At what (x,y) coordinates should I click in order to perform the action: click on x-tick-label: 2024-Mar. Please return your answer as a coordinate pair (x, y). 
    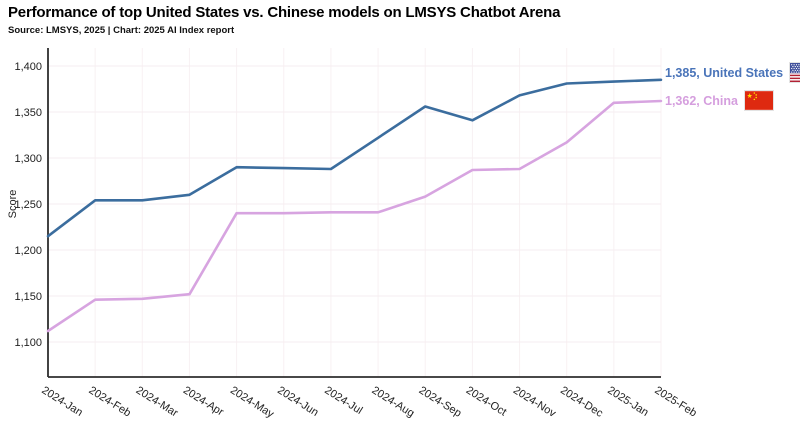
    Looking at the image, I should click on (157, 401).